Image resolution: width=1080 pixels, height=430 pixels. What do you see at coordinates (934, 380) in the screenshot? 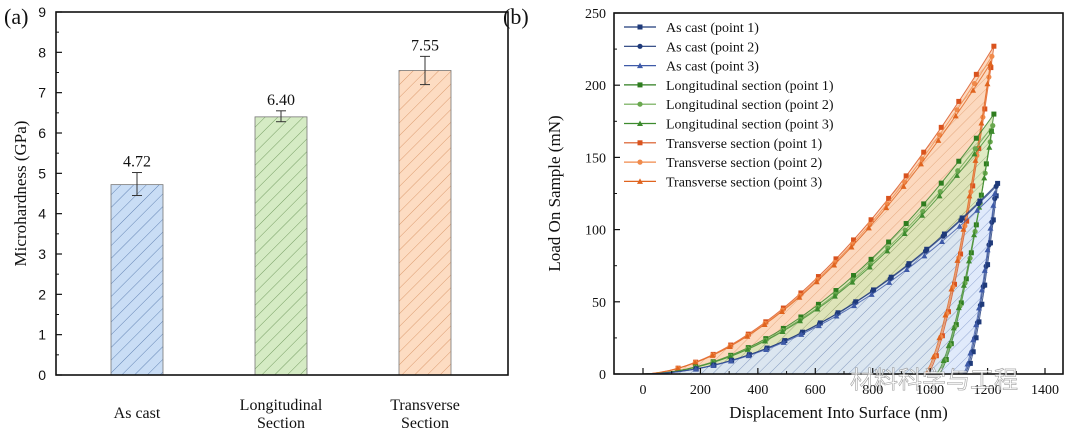
I see `watermark-text: 材料科学与工程` at bounding box center [934, 380].